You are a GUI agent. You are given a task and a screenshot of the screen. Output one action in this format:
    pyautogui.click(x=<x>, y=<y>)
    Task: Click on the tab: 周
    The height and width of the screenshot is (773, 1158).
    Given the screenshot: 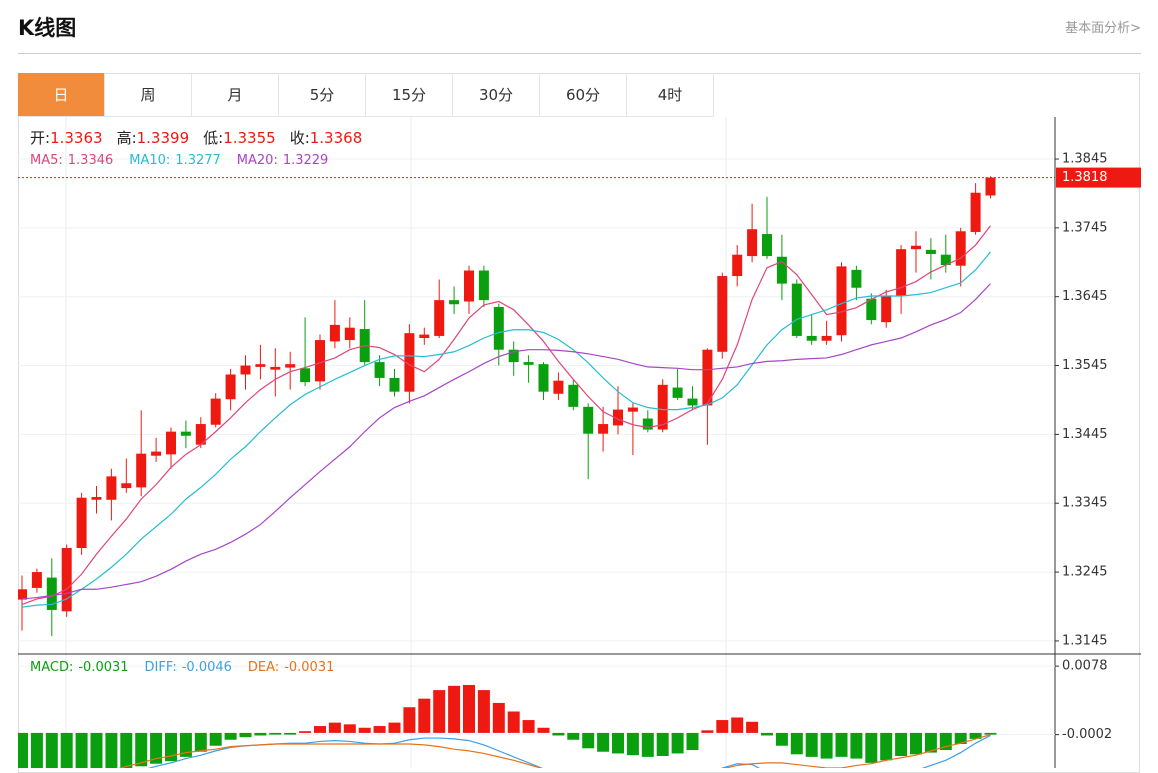 What is the action you would take?
    pyautogui.click(x=148, y=95)
    